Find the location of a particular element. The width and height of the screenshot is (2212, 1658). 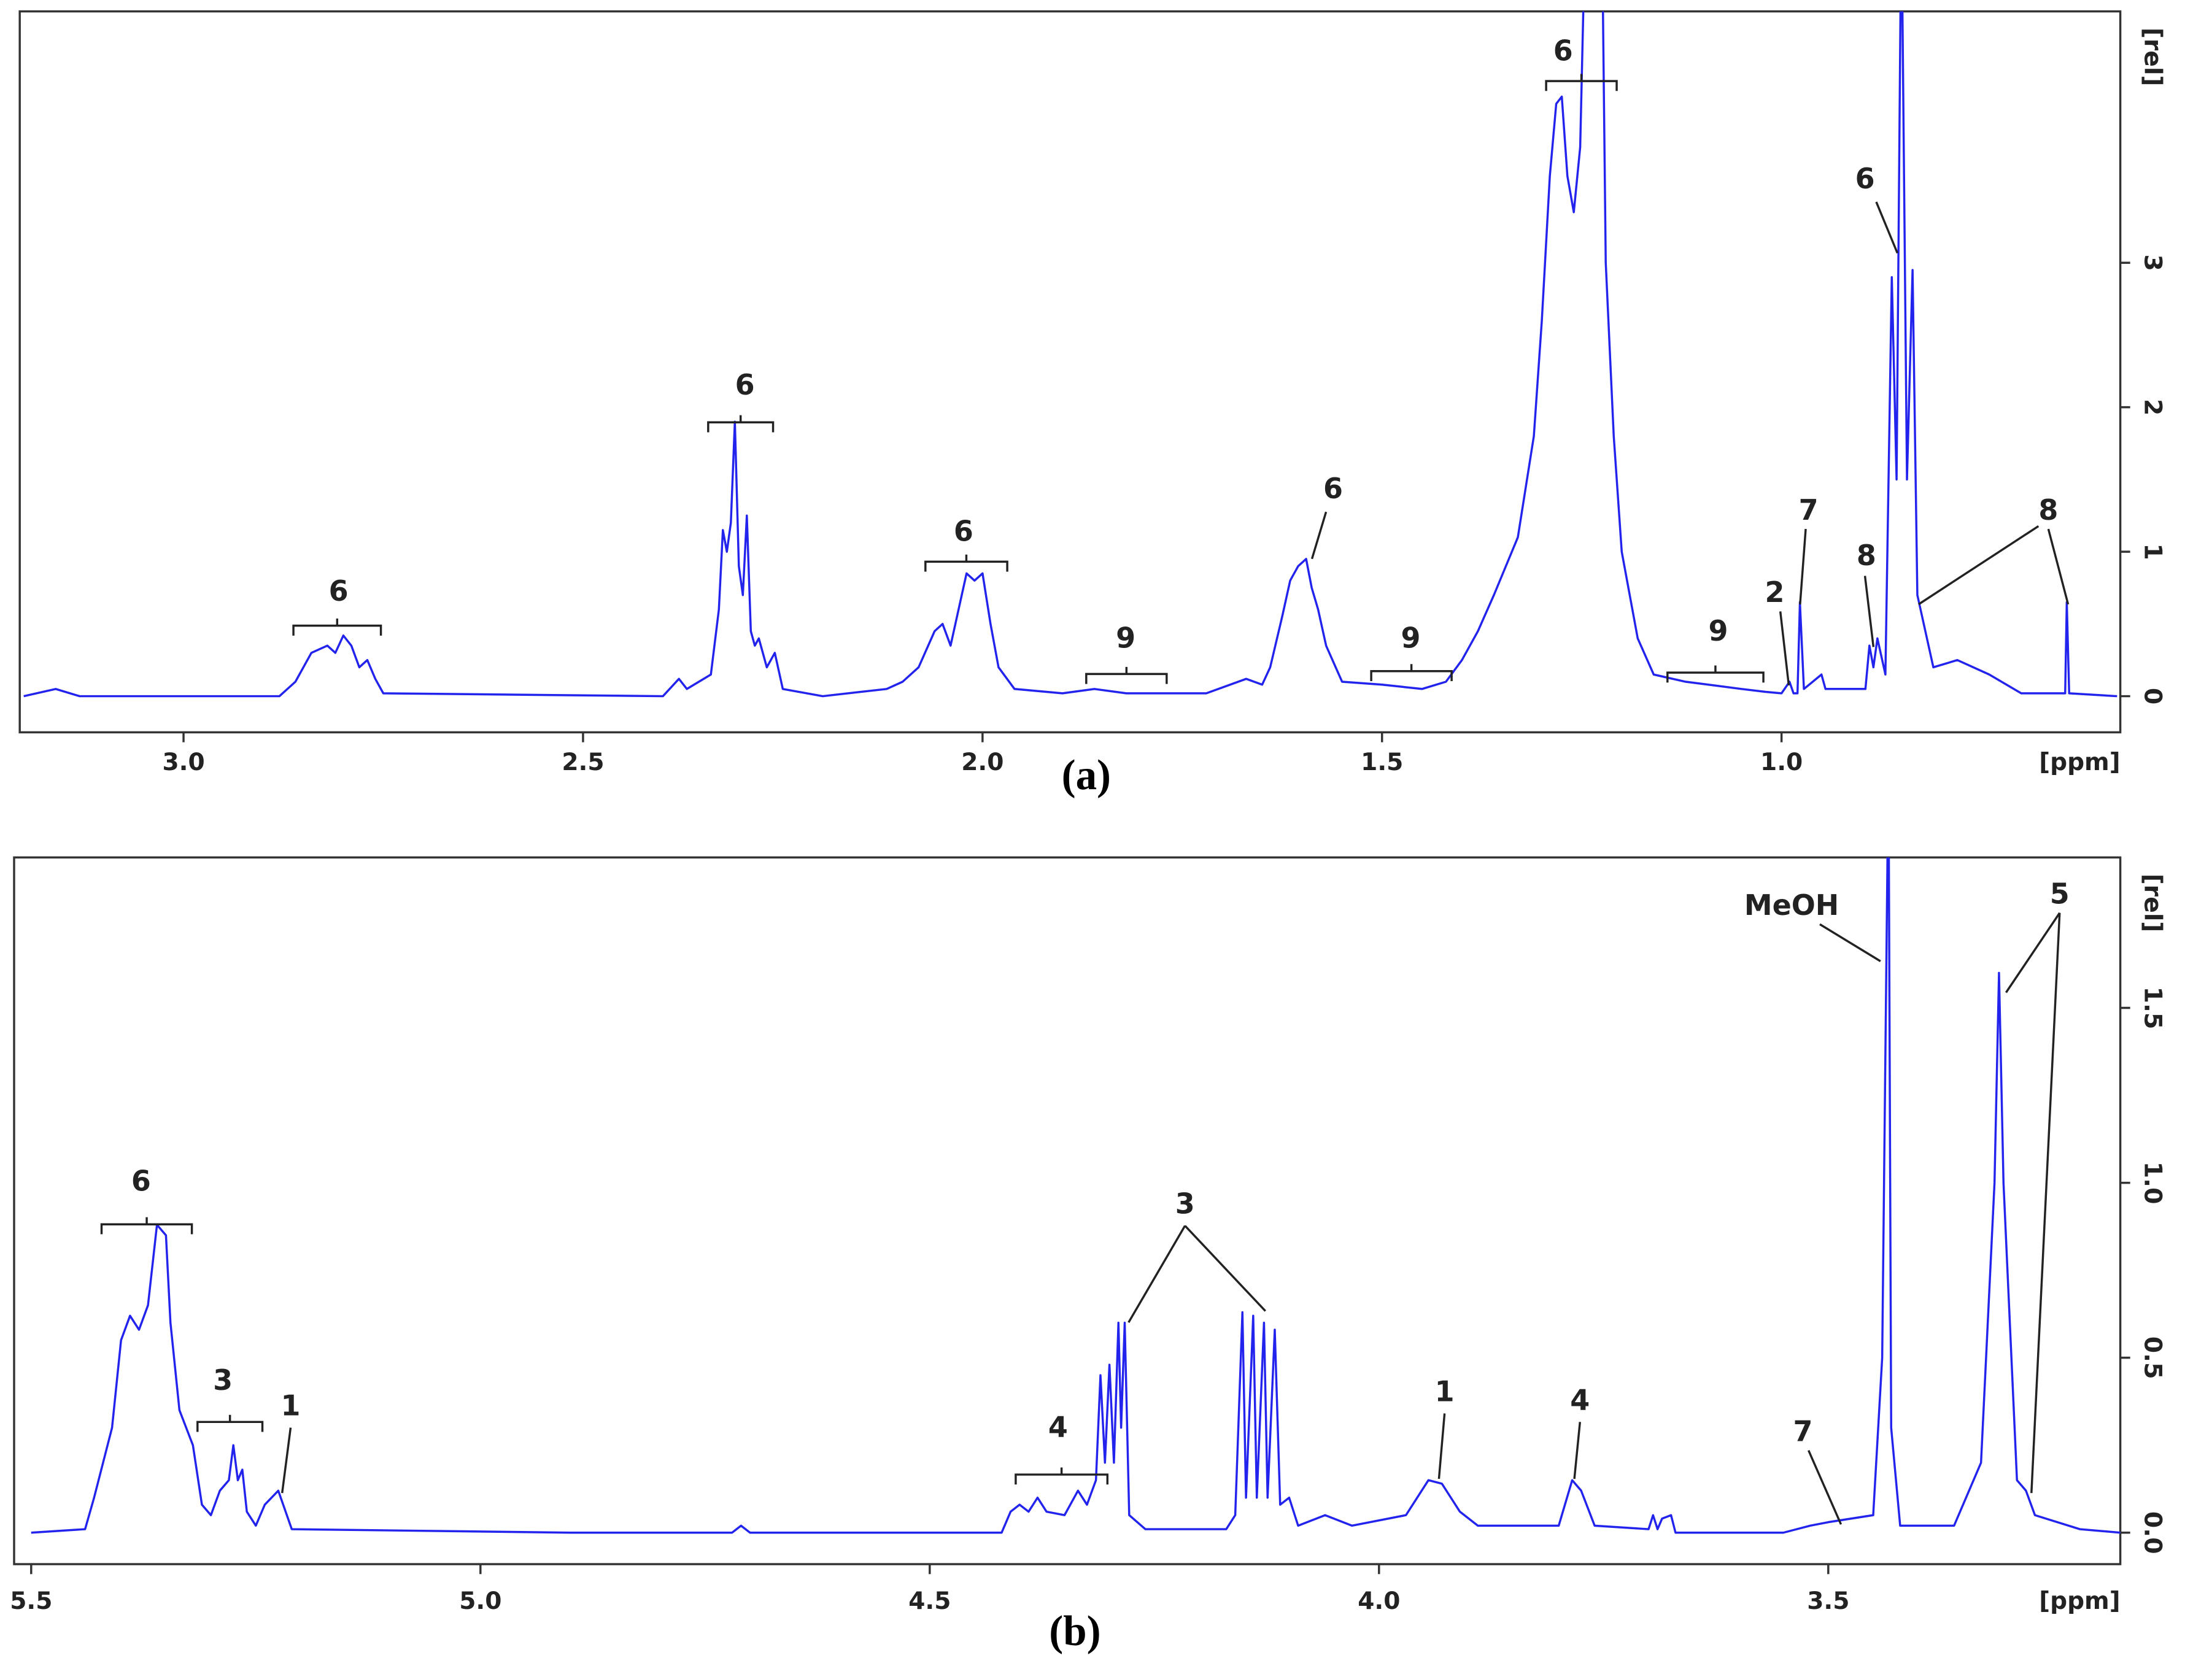

panel-label: (b) is located at coordinates (1074, 1630).